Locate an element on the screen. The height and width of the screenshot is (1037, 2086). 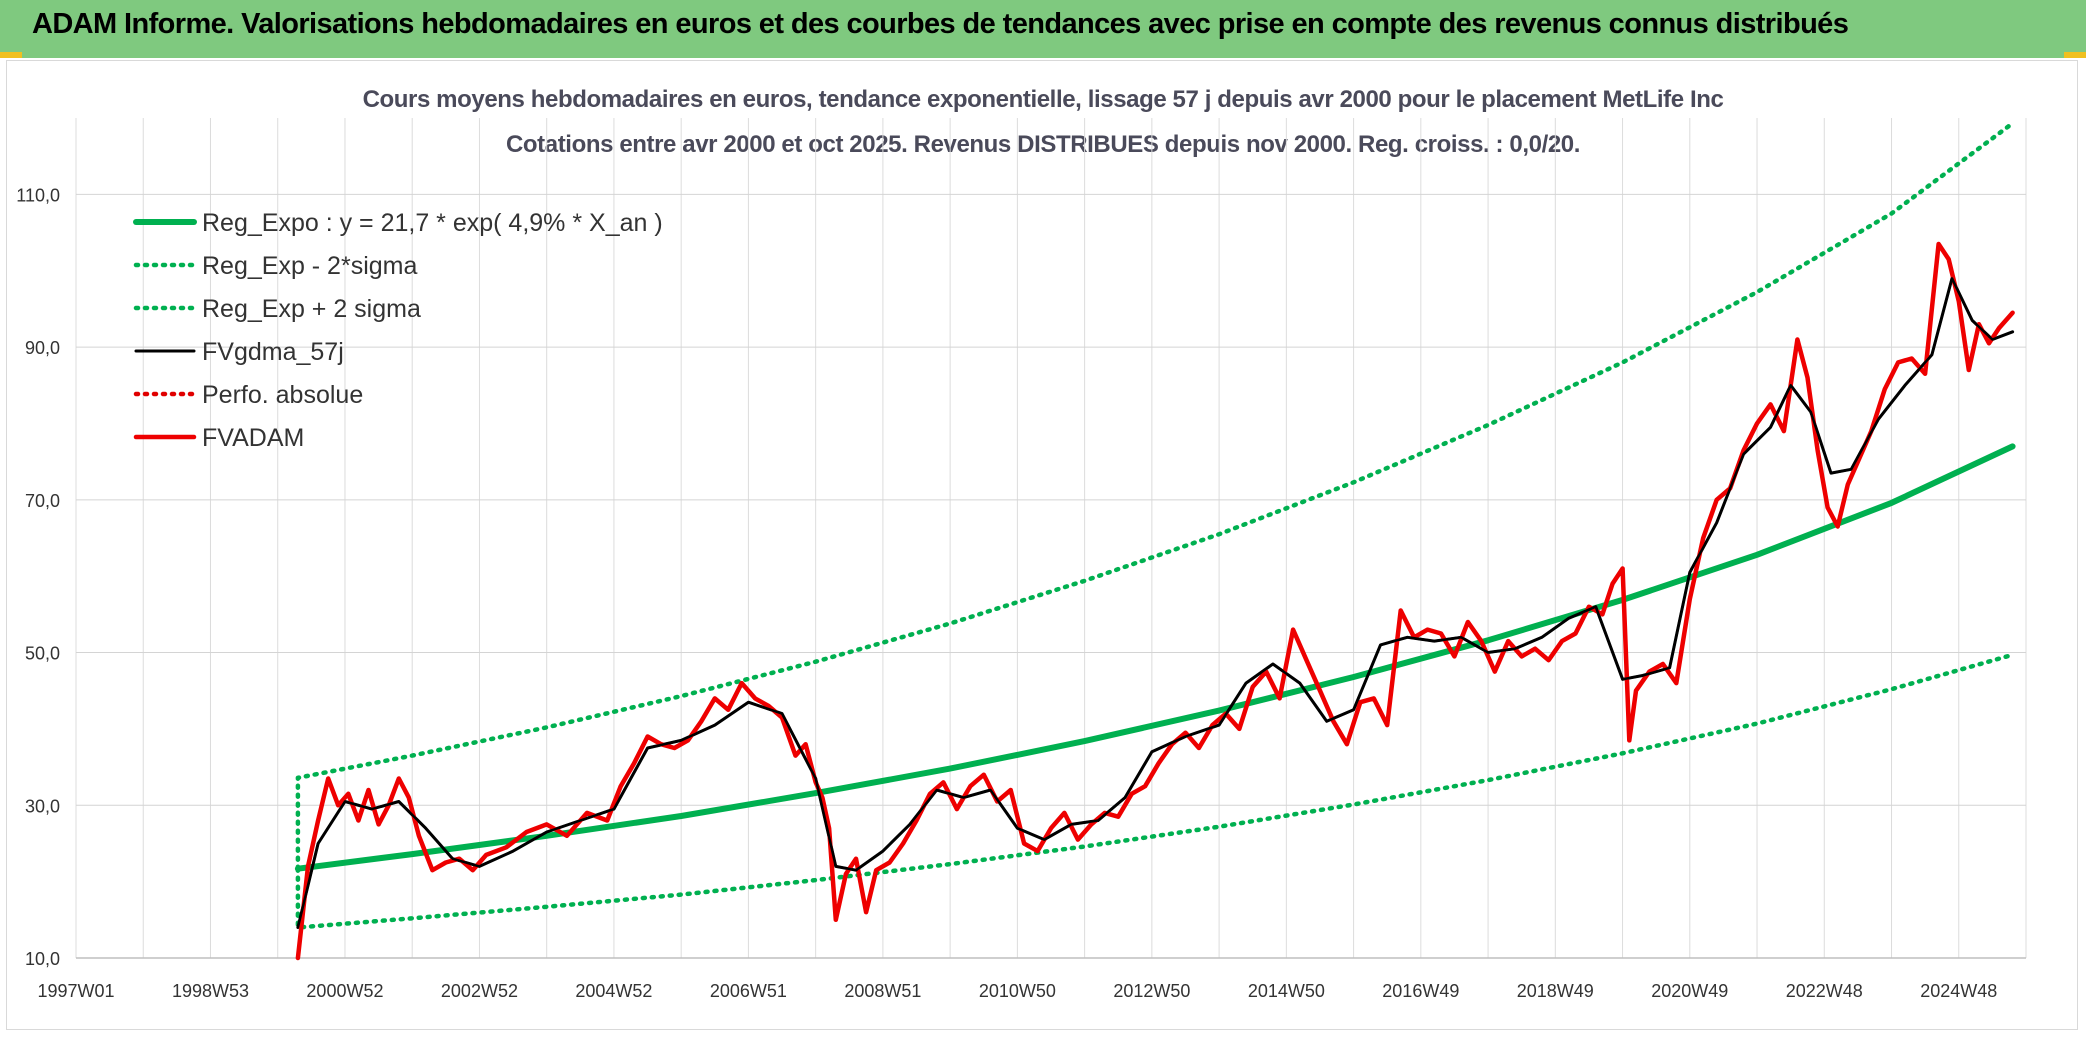
legend-label: Reg_Exp + 2 sigma is located at coordinates (311, 309).